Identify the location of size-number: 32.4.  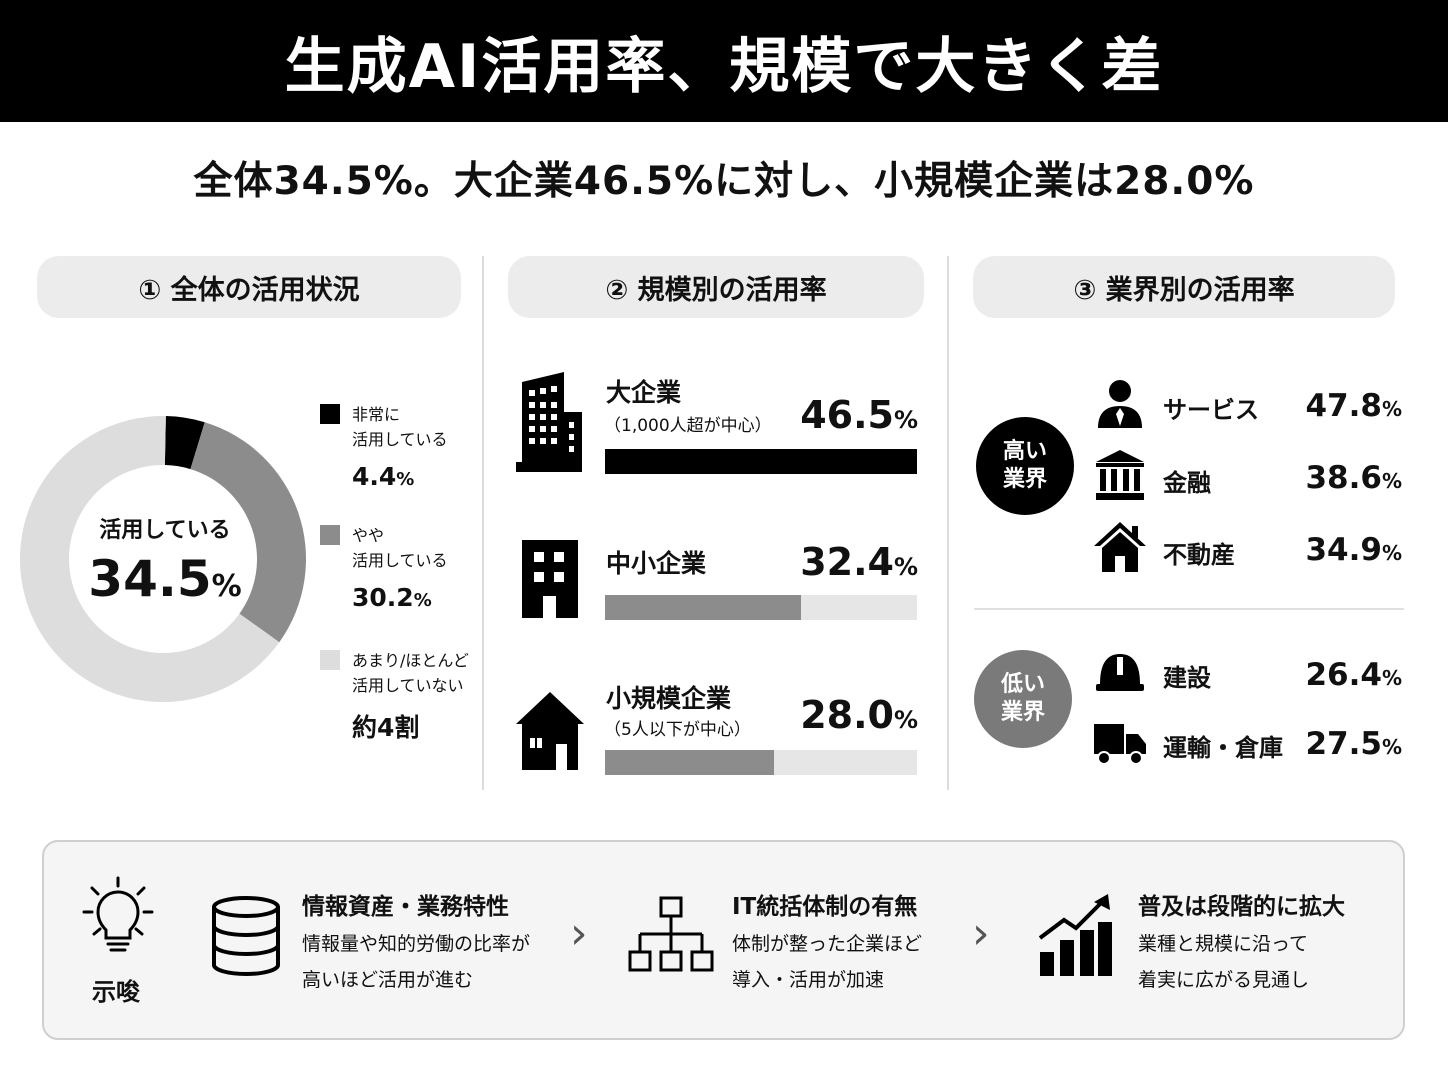
(847, 562).